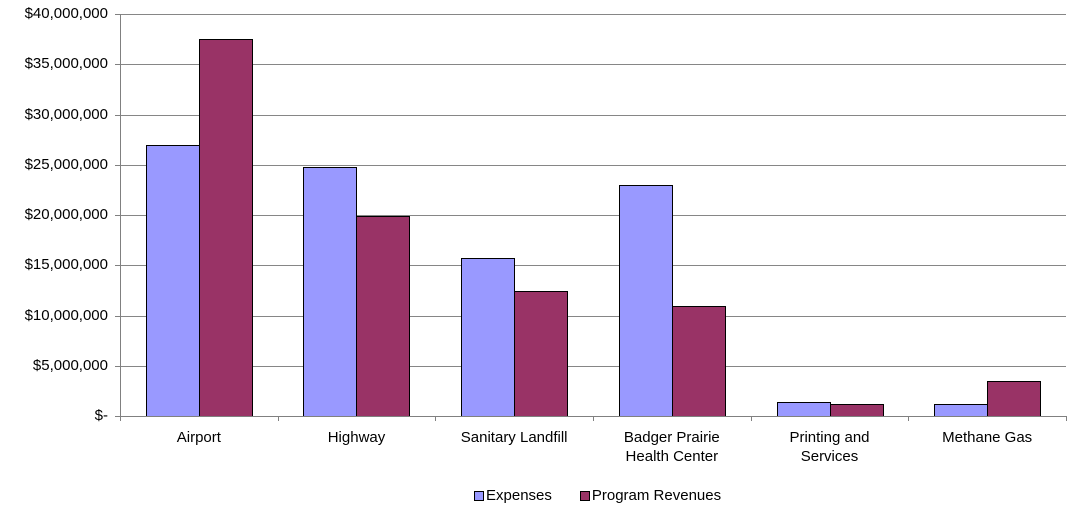  I want to click on legend-swatch-expenses, so click(479, 496).